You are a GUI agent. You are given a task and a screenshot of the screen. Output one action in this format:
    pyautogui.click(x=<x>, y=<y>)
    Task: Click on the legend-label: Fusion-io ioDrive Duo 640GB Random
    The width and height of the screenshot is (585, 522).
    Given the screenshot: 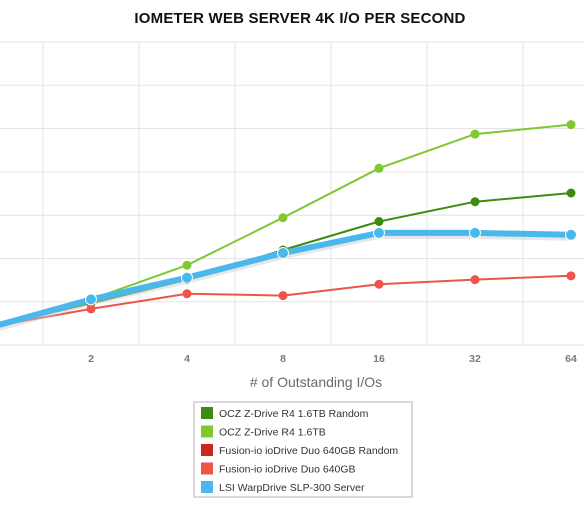 What is the action you would take?
    pyautogui.click(x=308, y=451)
    